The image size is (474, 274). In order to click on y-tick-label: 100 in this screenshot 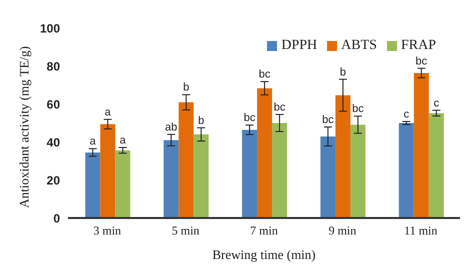, I will do `click(50, 28)`.